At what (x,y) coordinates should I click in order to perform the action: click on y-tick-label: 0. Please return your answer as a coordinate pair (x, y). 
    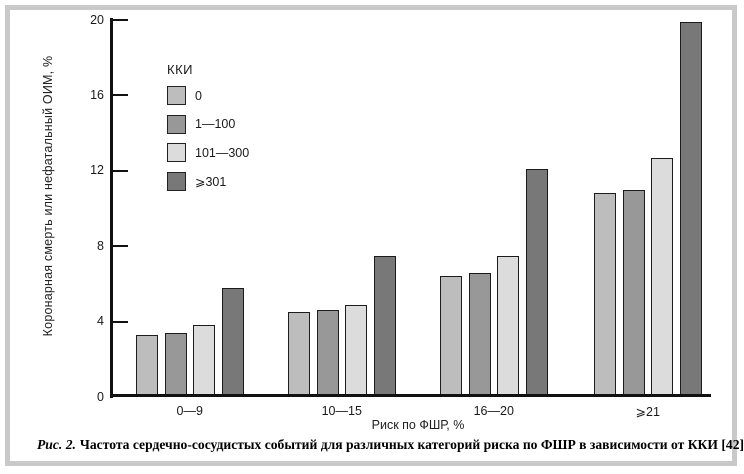
    Looking at the image, I should click on (100, 396).